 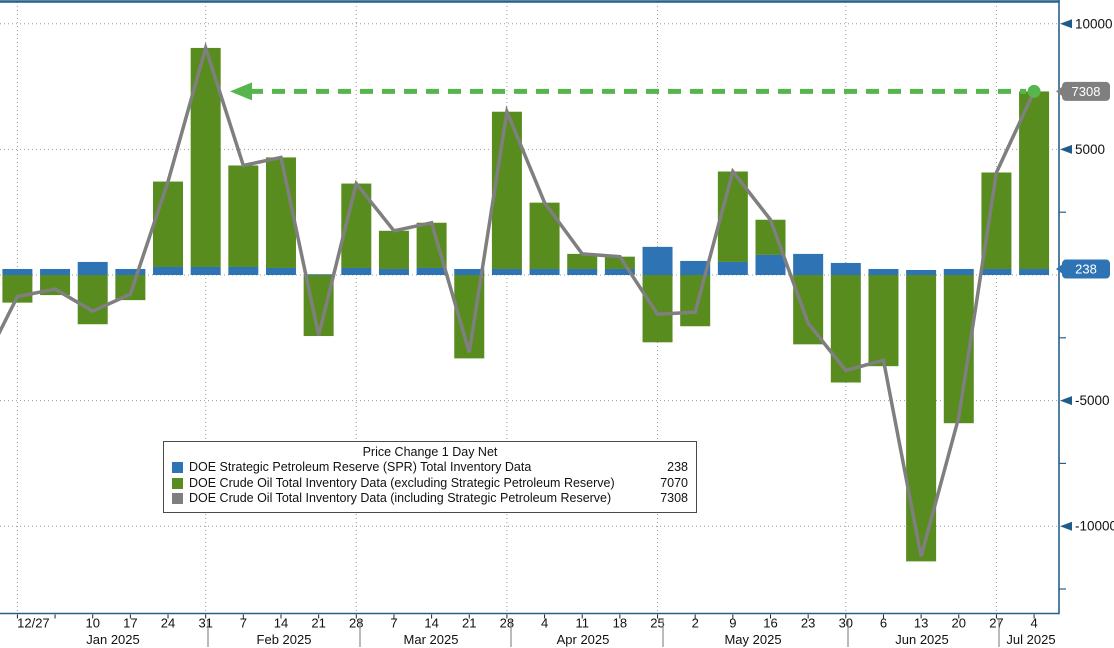 What do you see at coordinates (241, 91) in the screenshot?
I see `arrowhead-icon` at bounding box center [241, 91].